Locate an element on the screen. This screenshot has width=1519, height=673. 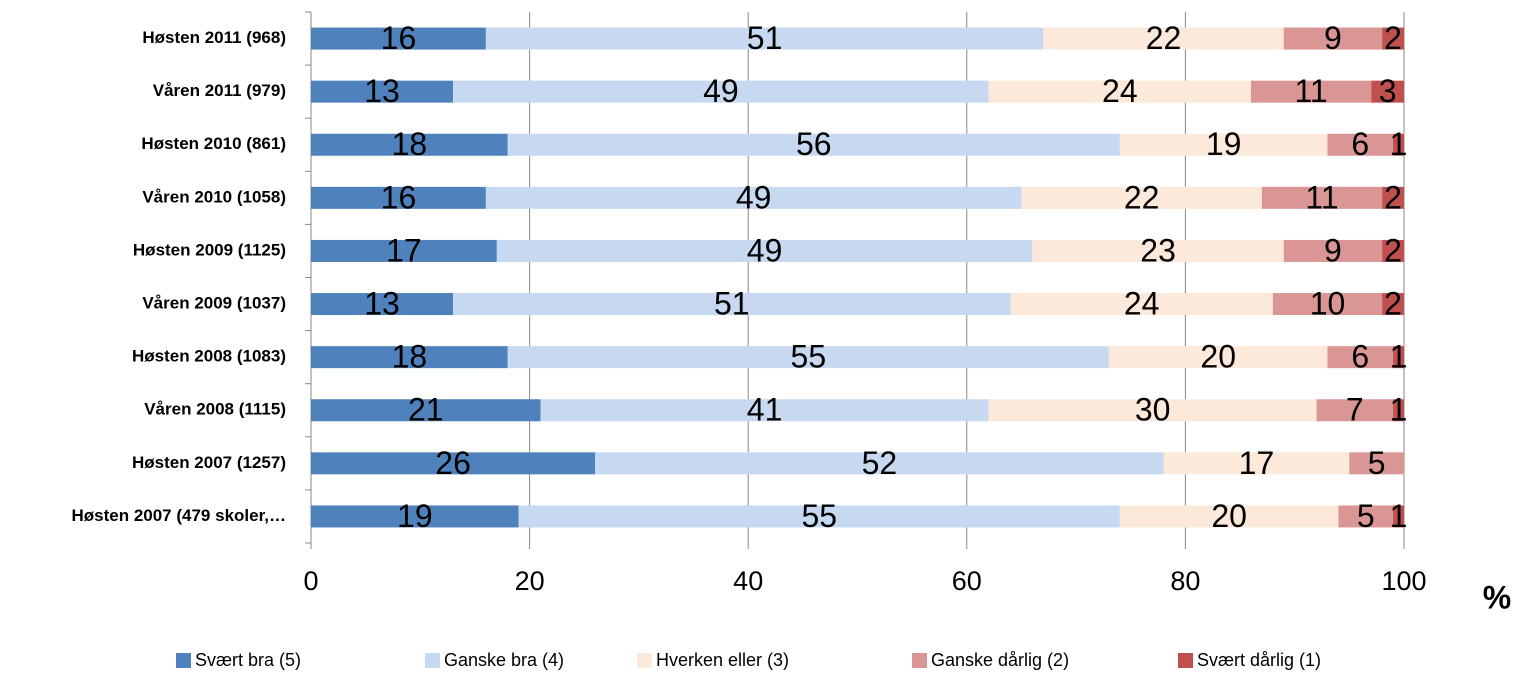
category-label: Høsten 2009 (1125) is located at coordinates (209, 249).